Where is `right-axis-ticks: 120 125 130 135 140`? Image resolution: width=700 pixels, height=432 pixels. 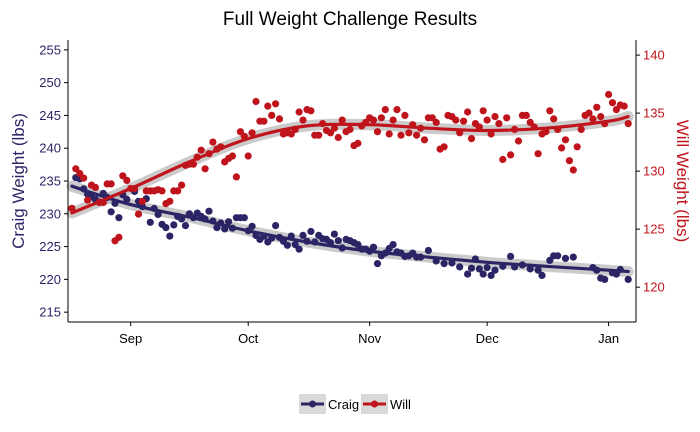 right-axis-ticks: 120 125 130 135 140 is located at coordinates (650, 171).